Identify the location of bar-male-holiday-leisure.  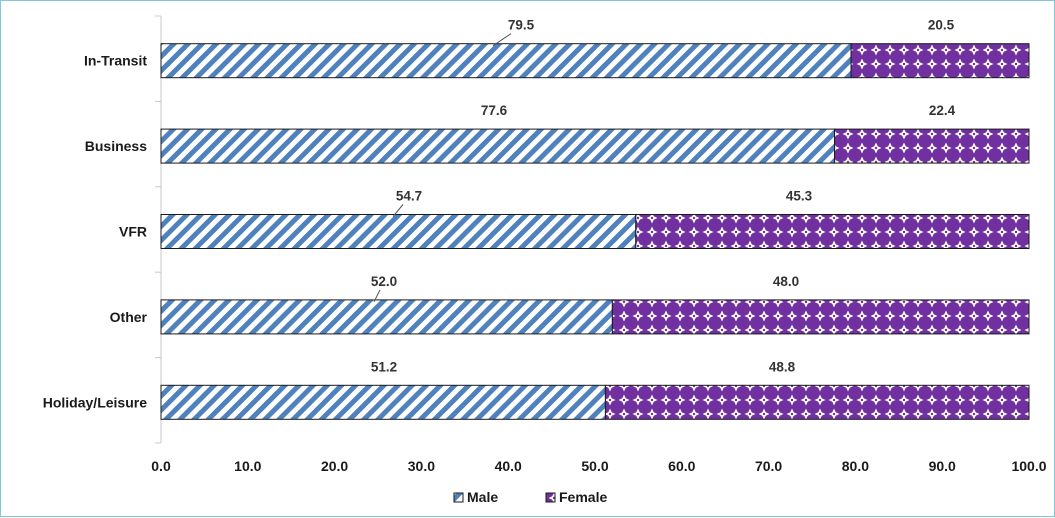
(383, 402).